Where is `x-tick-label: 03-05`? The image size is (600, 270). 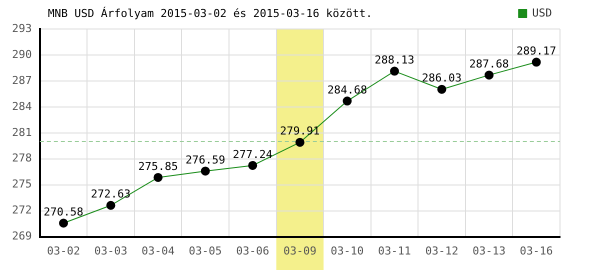
x-tick-label: 03-05 is located at coordinates (205, 251).